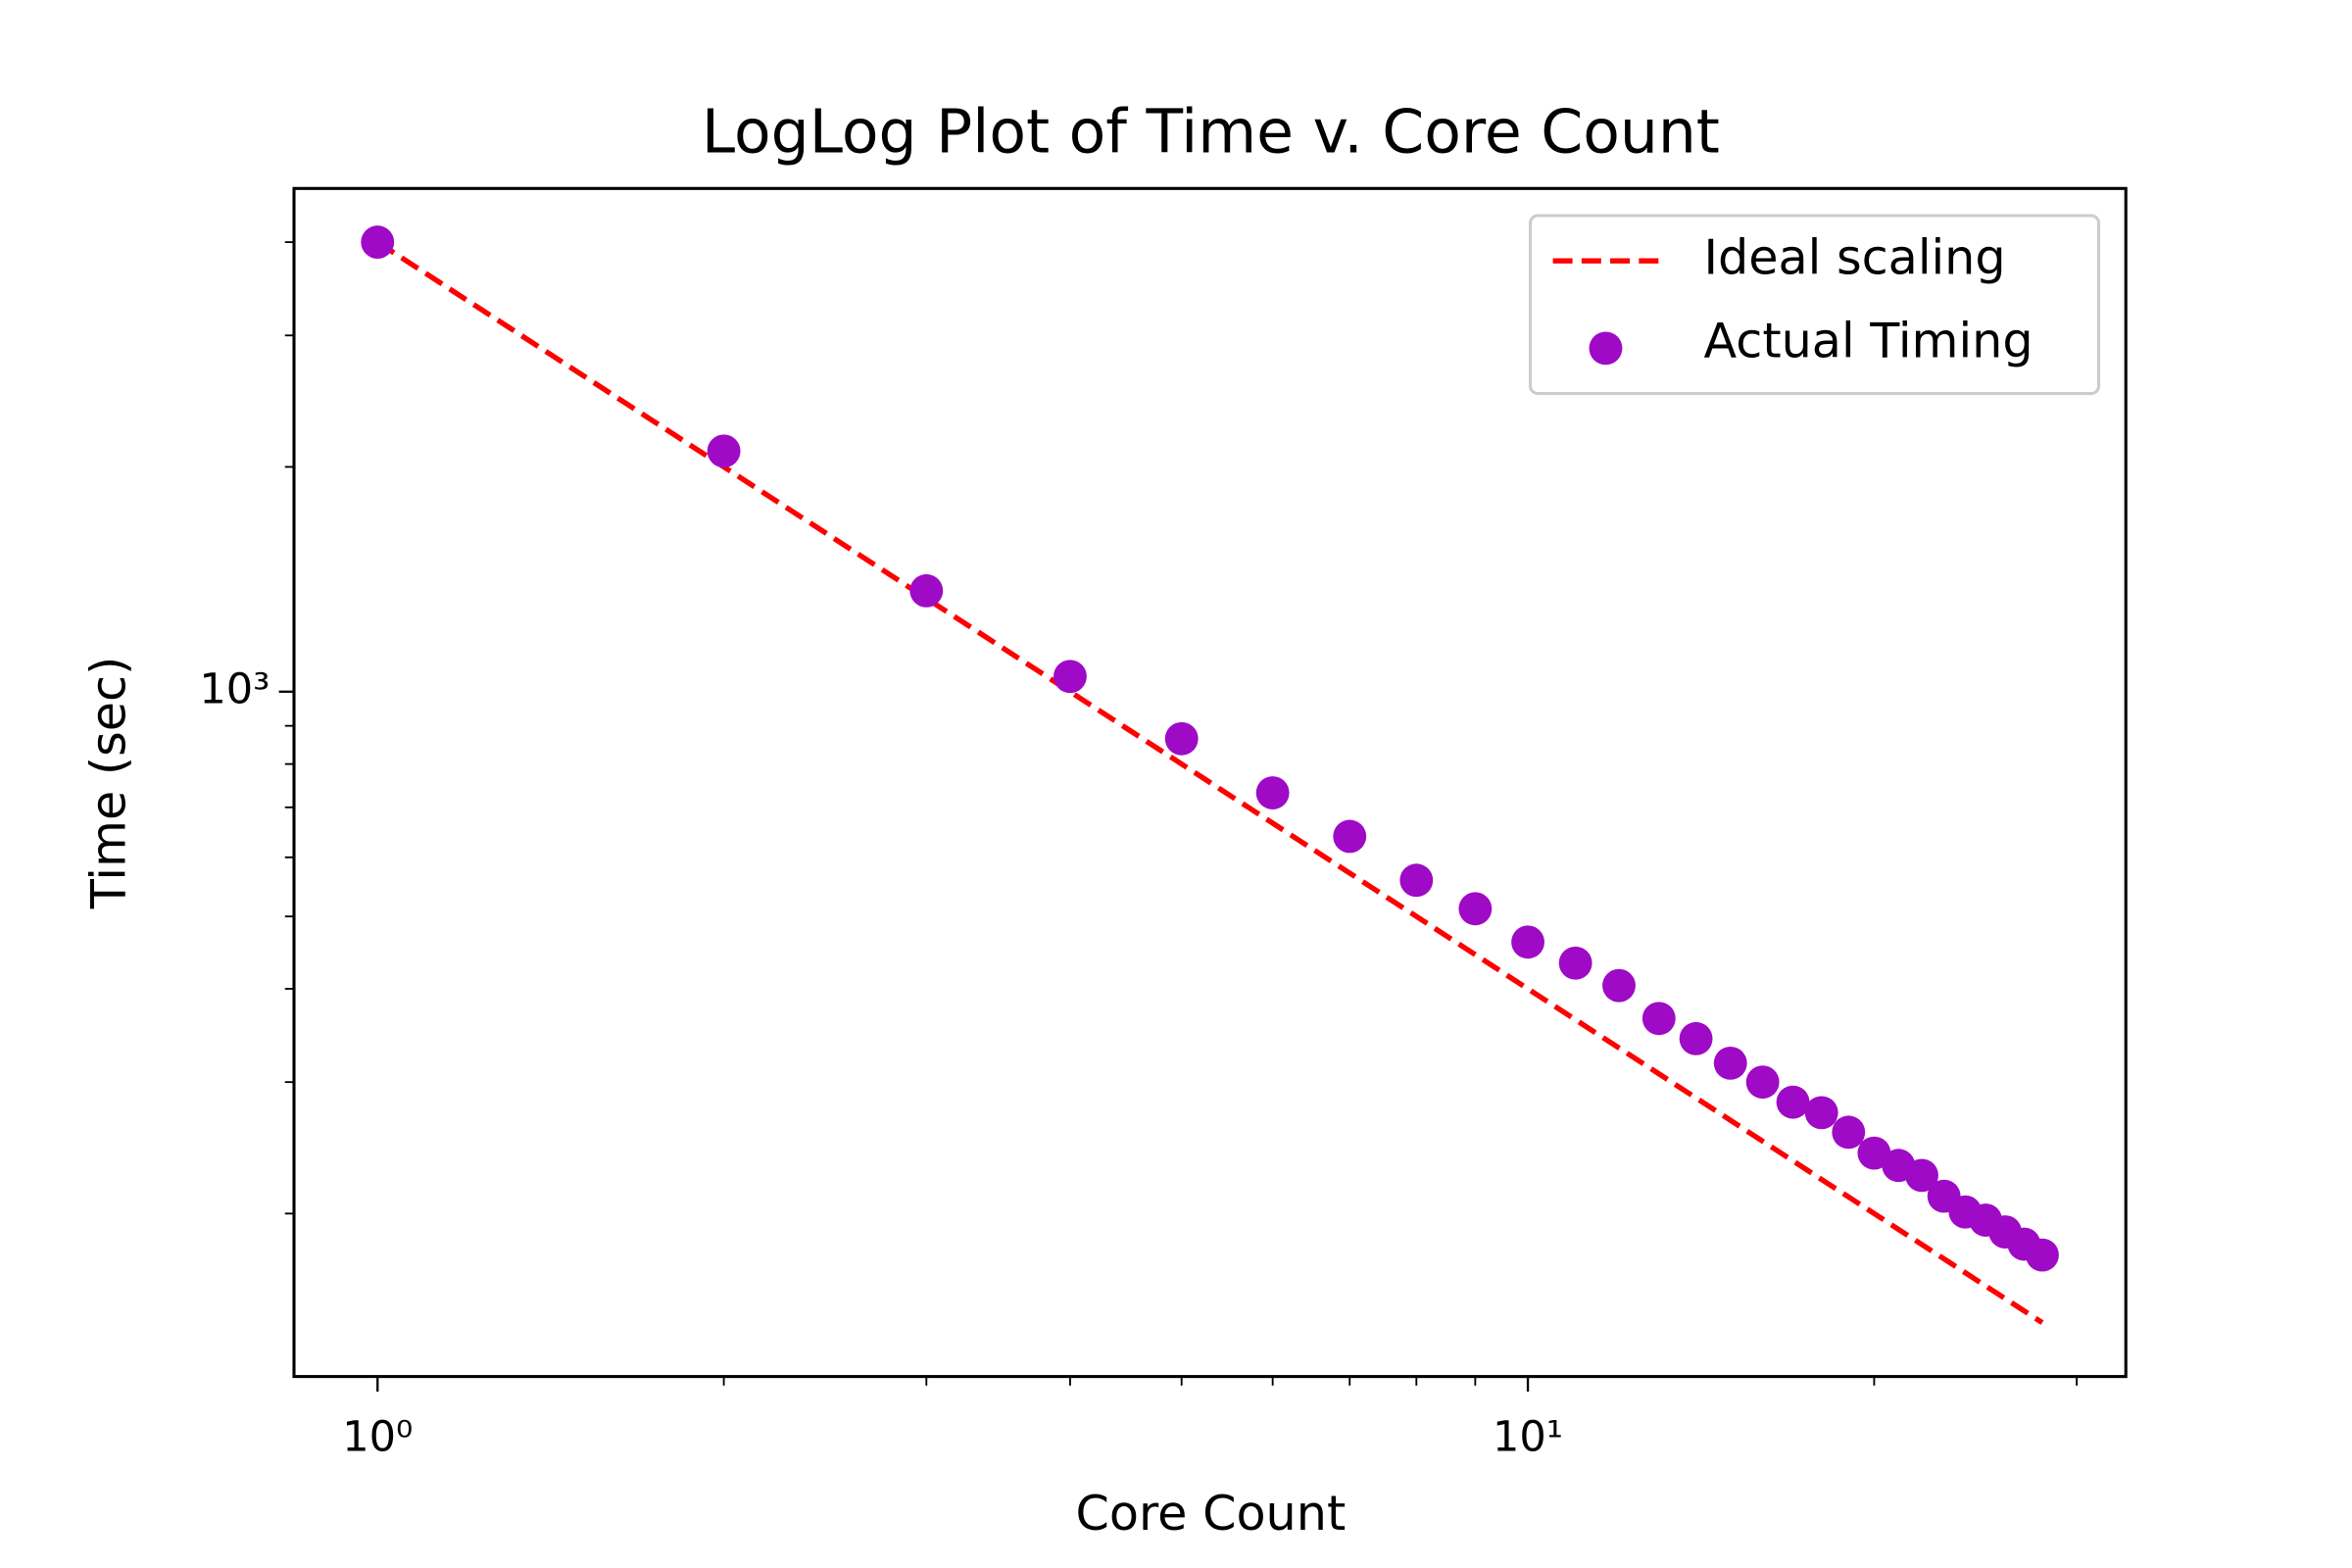  Describe the element at coordinates (1211, 132) in the screenshot. I see `chart-title: LogLog Plot of Time v. Core Count` at that location.